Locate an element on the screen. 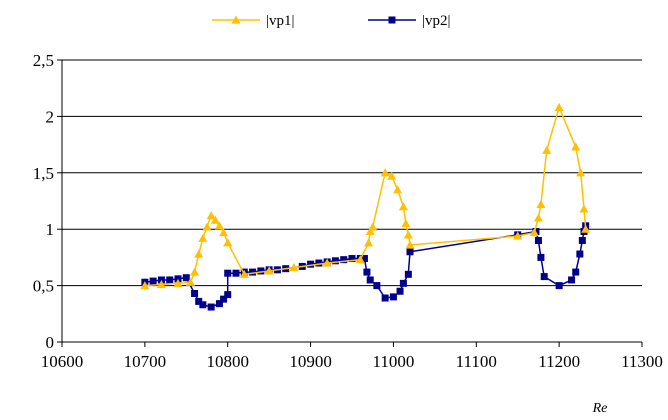 This screenshot has height=420, width=668. y-tick-label: 2 is located at coordinates (50, 116).